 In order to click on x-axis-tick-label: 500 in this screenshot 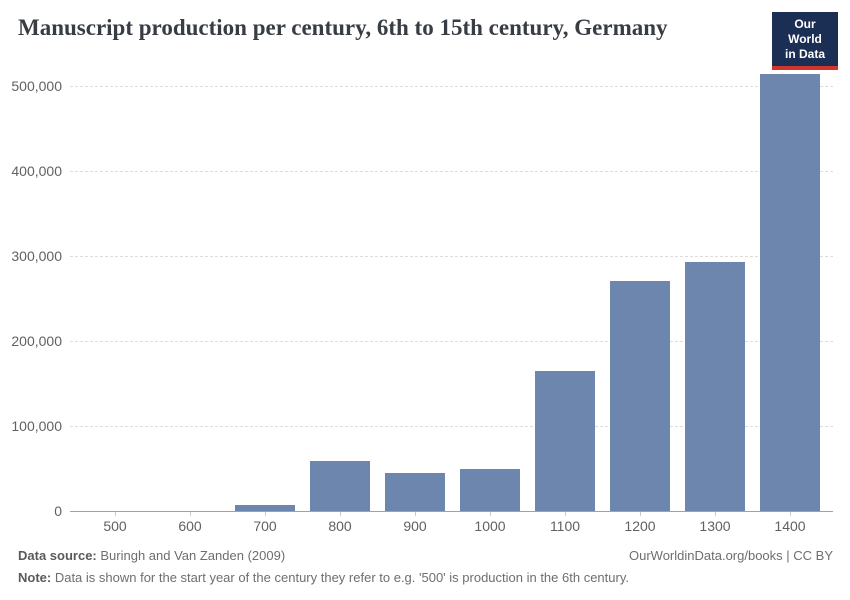, I will do `click(115, 526)`.